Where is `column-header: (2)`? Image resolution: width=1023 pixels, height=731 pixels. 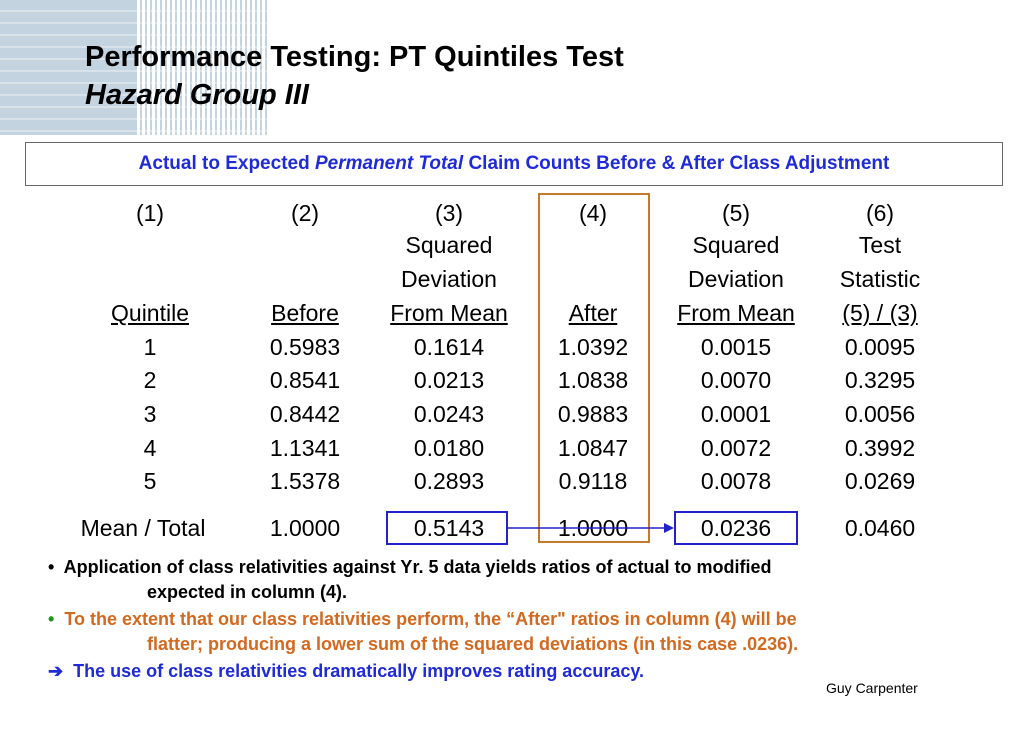
column-header: (2) is located at coordinates (305, 213).